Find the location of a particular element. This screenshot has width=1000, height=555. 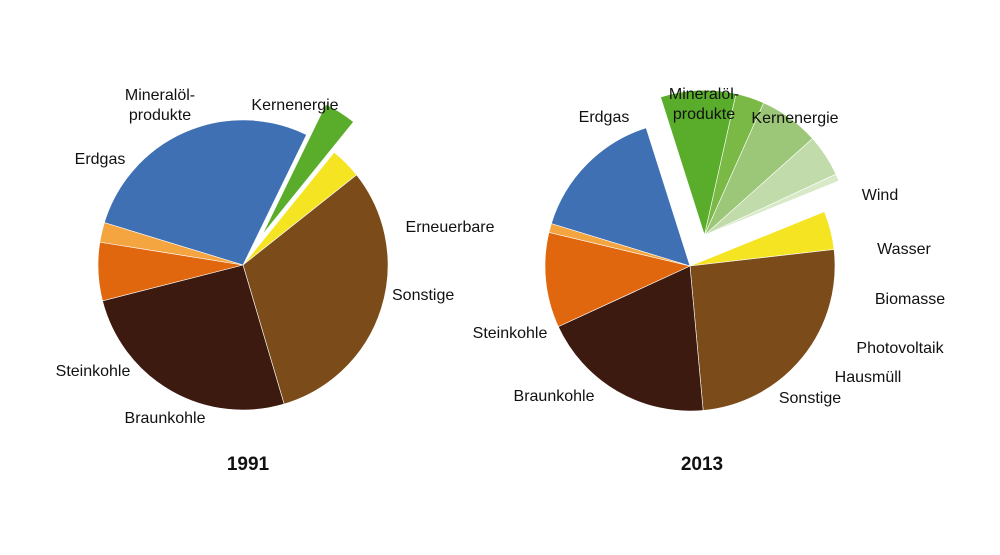

slice-2013-kernenergie is located at coordinates (620, 197).